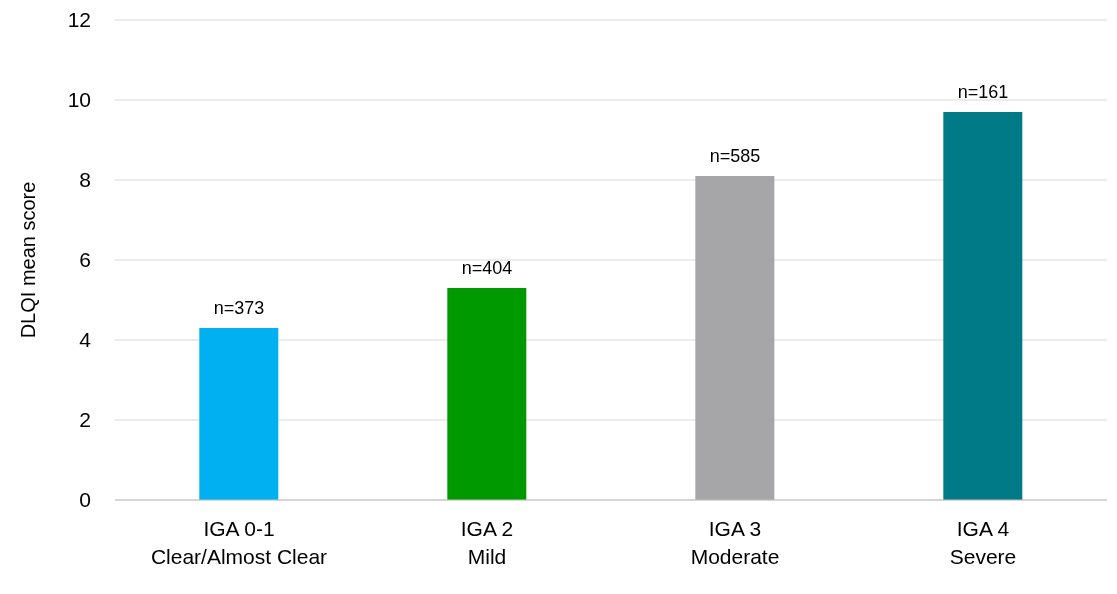 The width and height of the screenshot is (1117, 594). What do you see at coordinates (487, 542) in the screenshot?
I see `x-tick-label: IGA 2 Mild` at bounding box center [487, 542].